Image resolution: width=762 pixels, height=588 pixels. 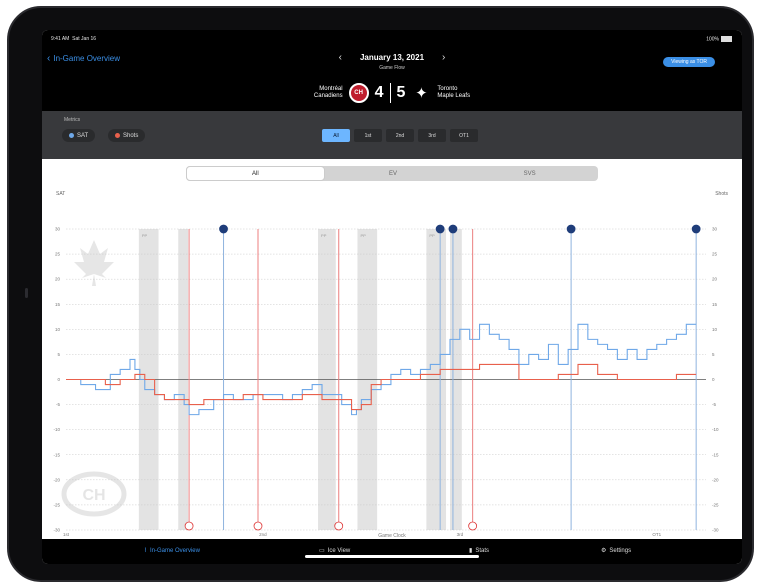 I want to click on home-score: 4, so click(x=379, y=92).